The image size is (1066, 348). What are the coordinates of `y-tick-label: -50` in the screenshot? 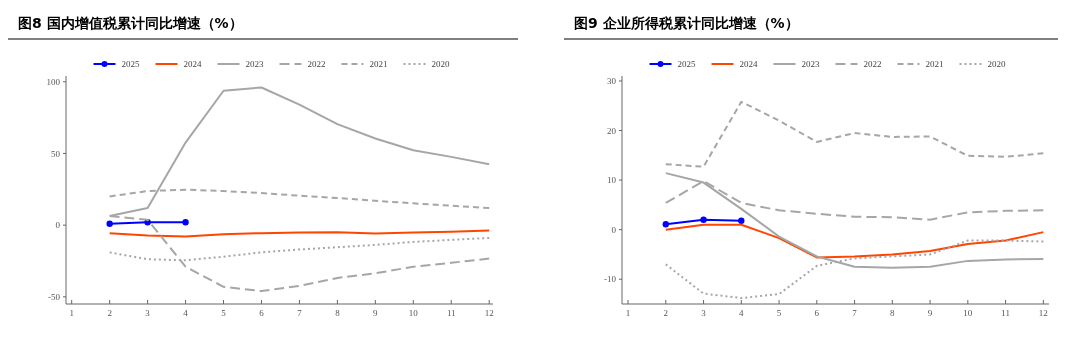 It's located at (54, 296).